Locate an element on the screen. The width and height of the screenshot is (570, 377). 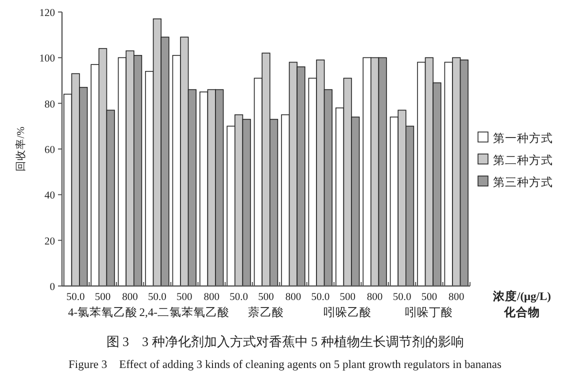
y-tick-label: 20 is located at coordinates (49, 242).